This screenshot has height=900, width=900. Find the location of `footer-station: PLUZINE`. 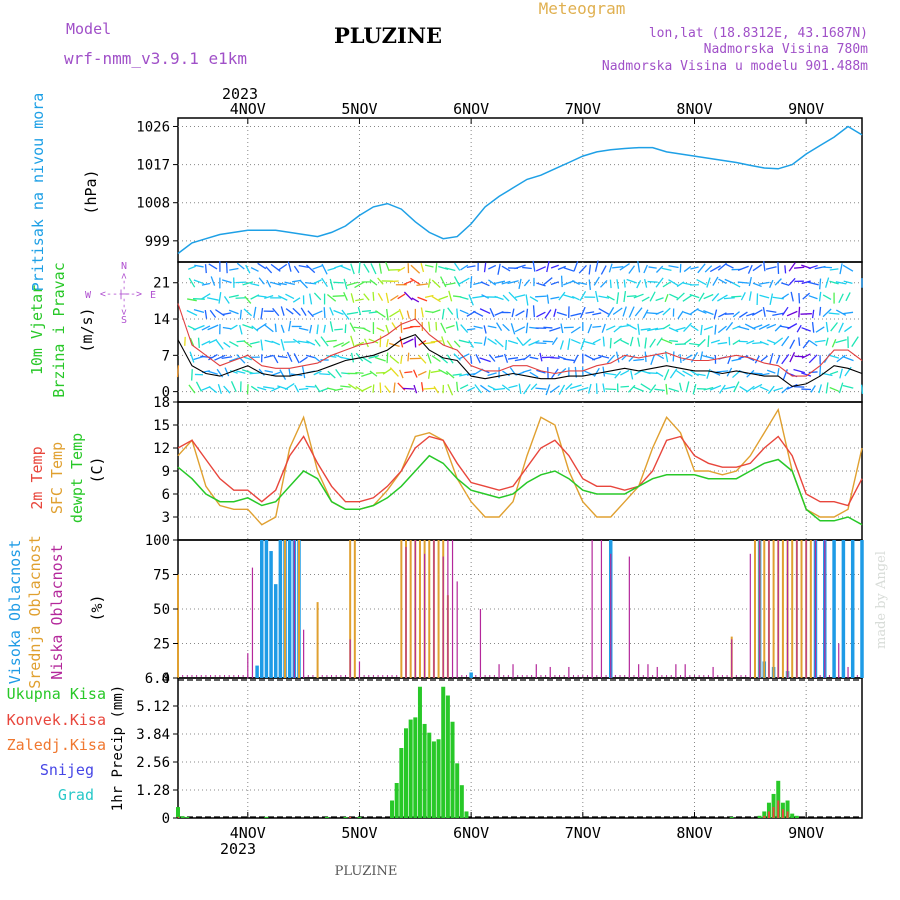

footer-station: PLUZINE is located at coordinates (366, 871).